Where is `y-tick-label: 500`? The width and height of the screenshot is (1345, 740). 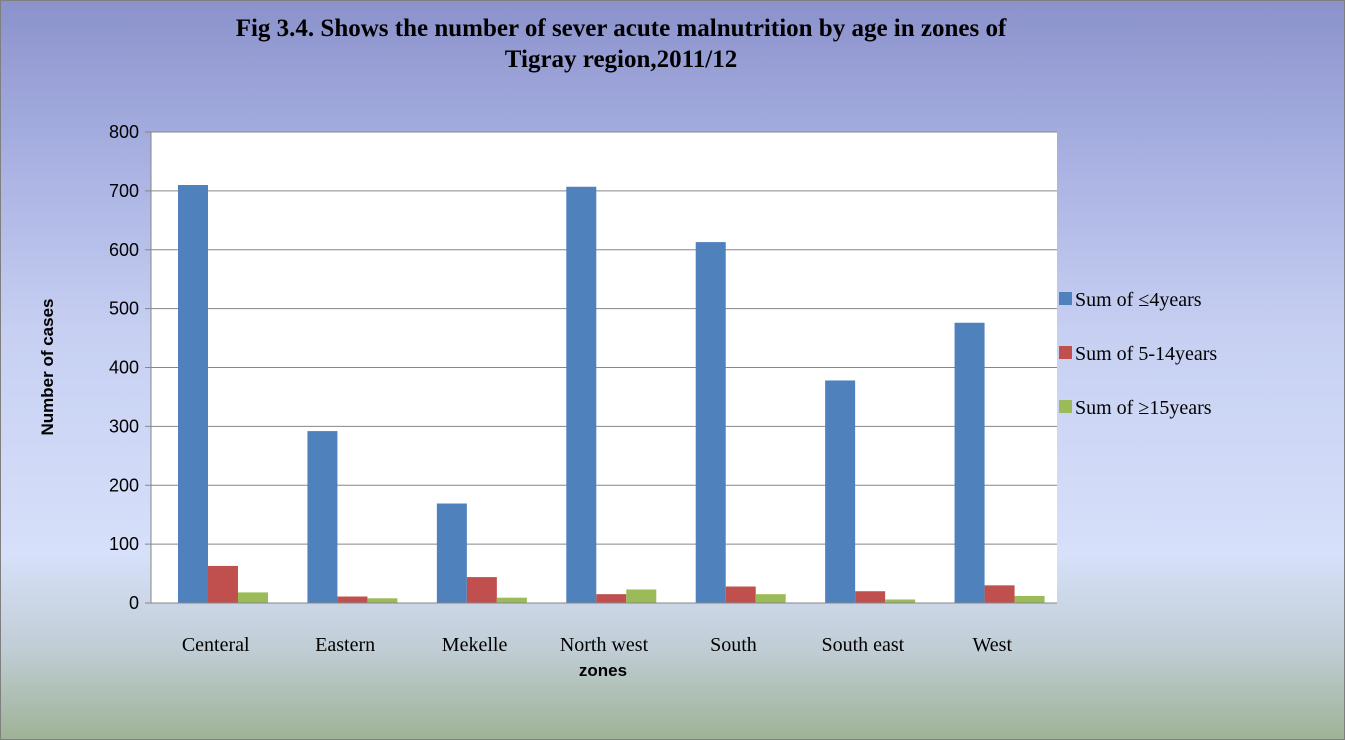
y-tick-label: 500 is located at coordinates (124, 309).